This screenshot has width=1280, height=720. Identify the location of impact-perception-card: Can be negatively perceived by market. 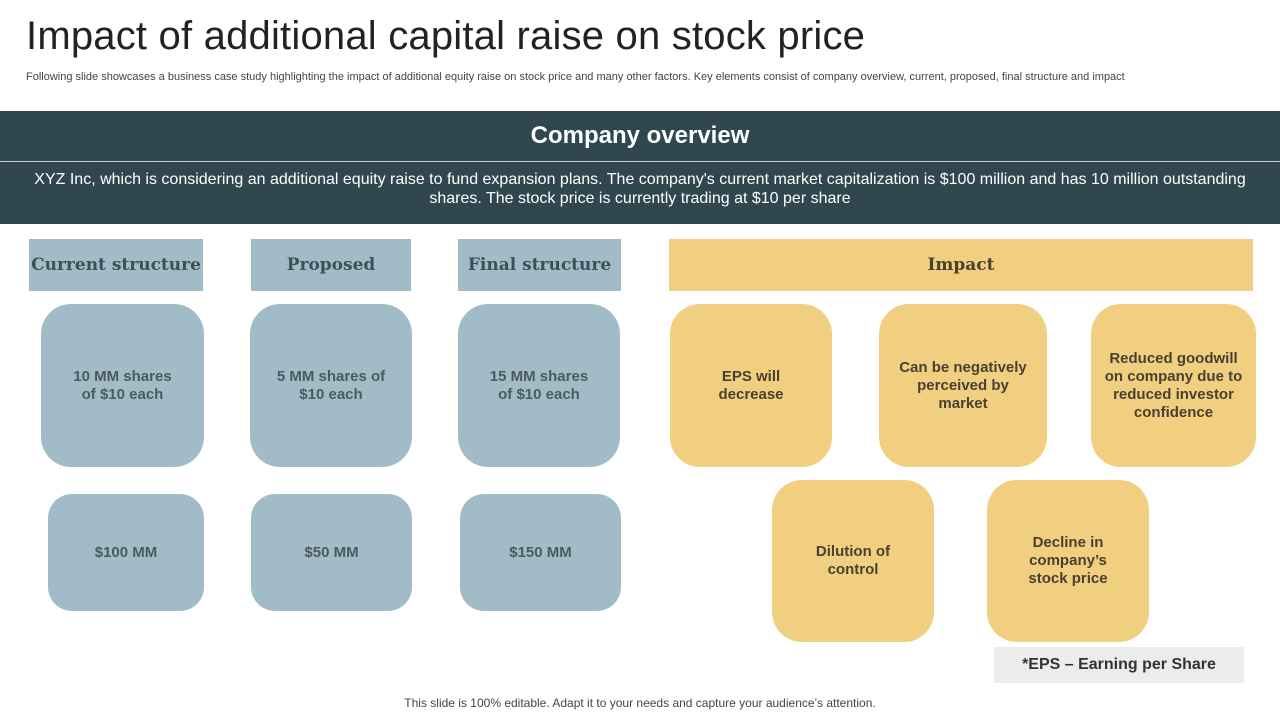
(963, 385).